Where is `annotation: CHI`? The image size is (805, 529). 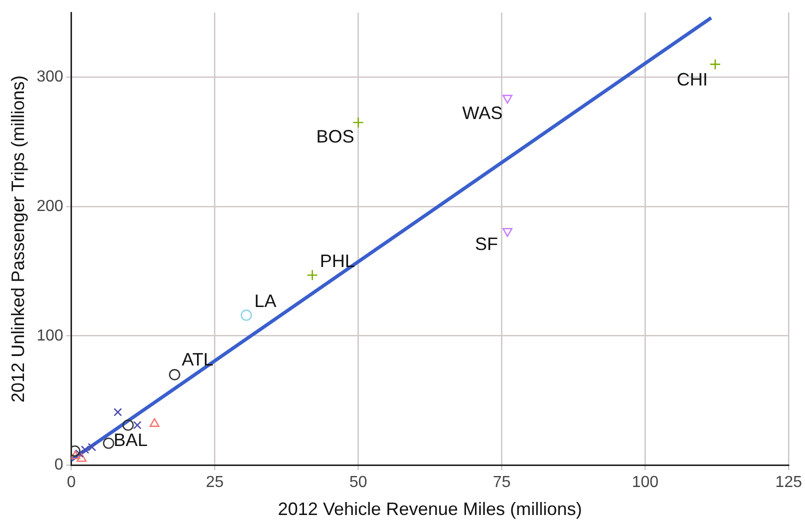 annotation: CHI is located at coordinates (692, 79).